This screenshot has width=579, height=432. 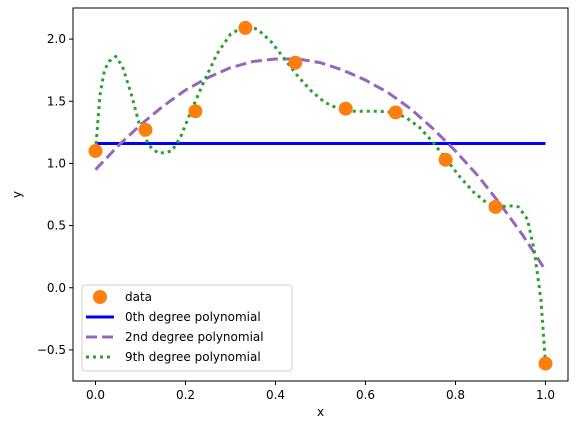 I want to click on y-axis-label: y, so click(x=17, y=194).